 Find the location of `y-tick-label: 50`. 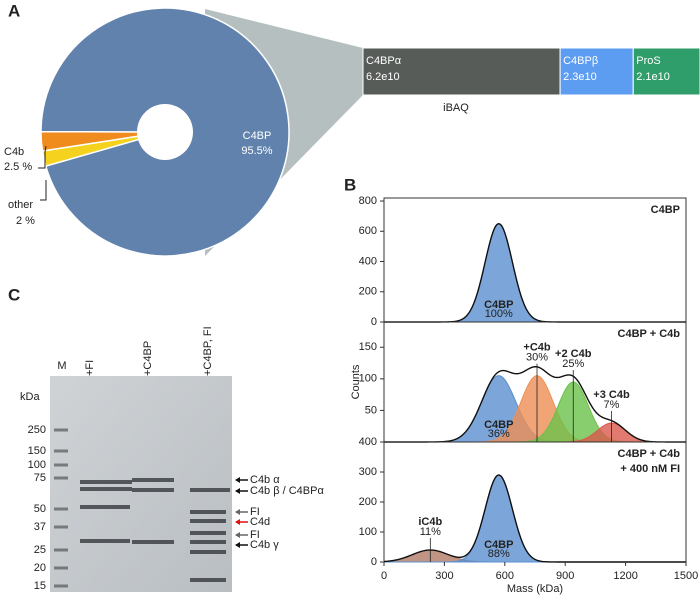

y-tick-label: 50 is located at coordinates (371, 410).